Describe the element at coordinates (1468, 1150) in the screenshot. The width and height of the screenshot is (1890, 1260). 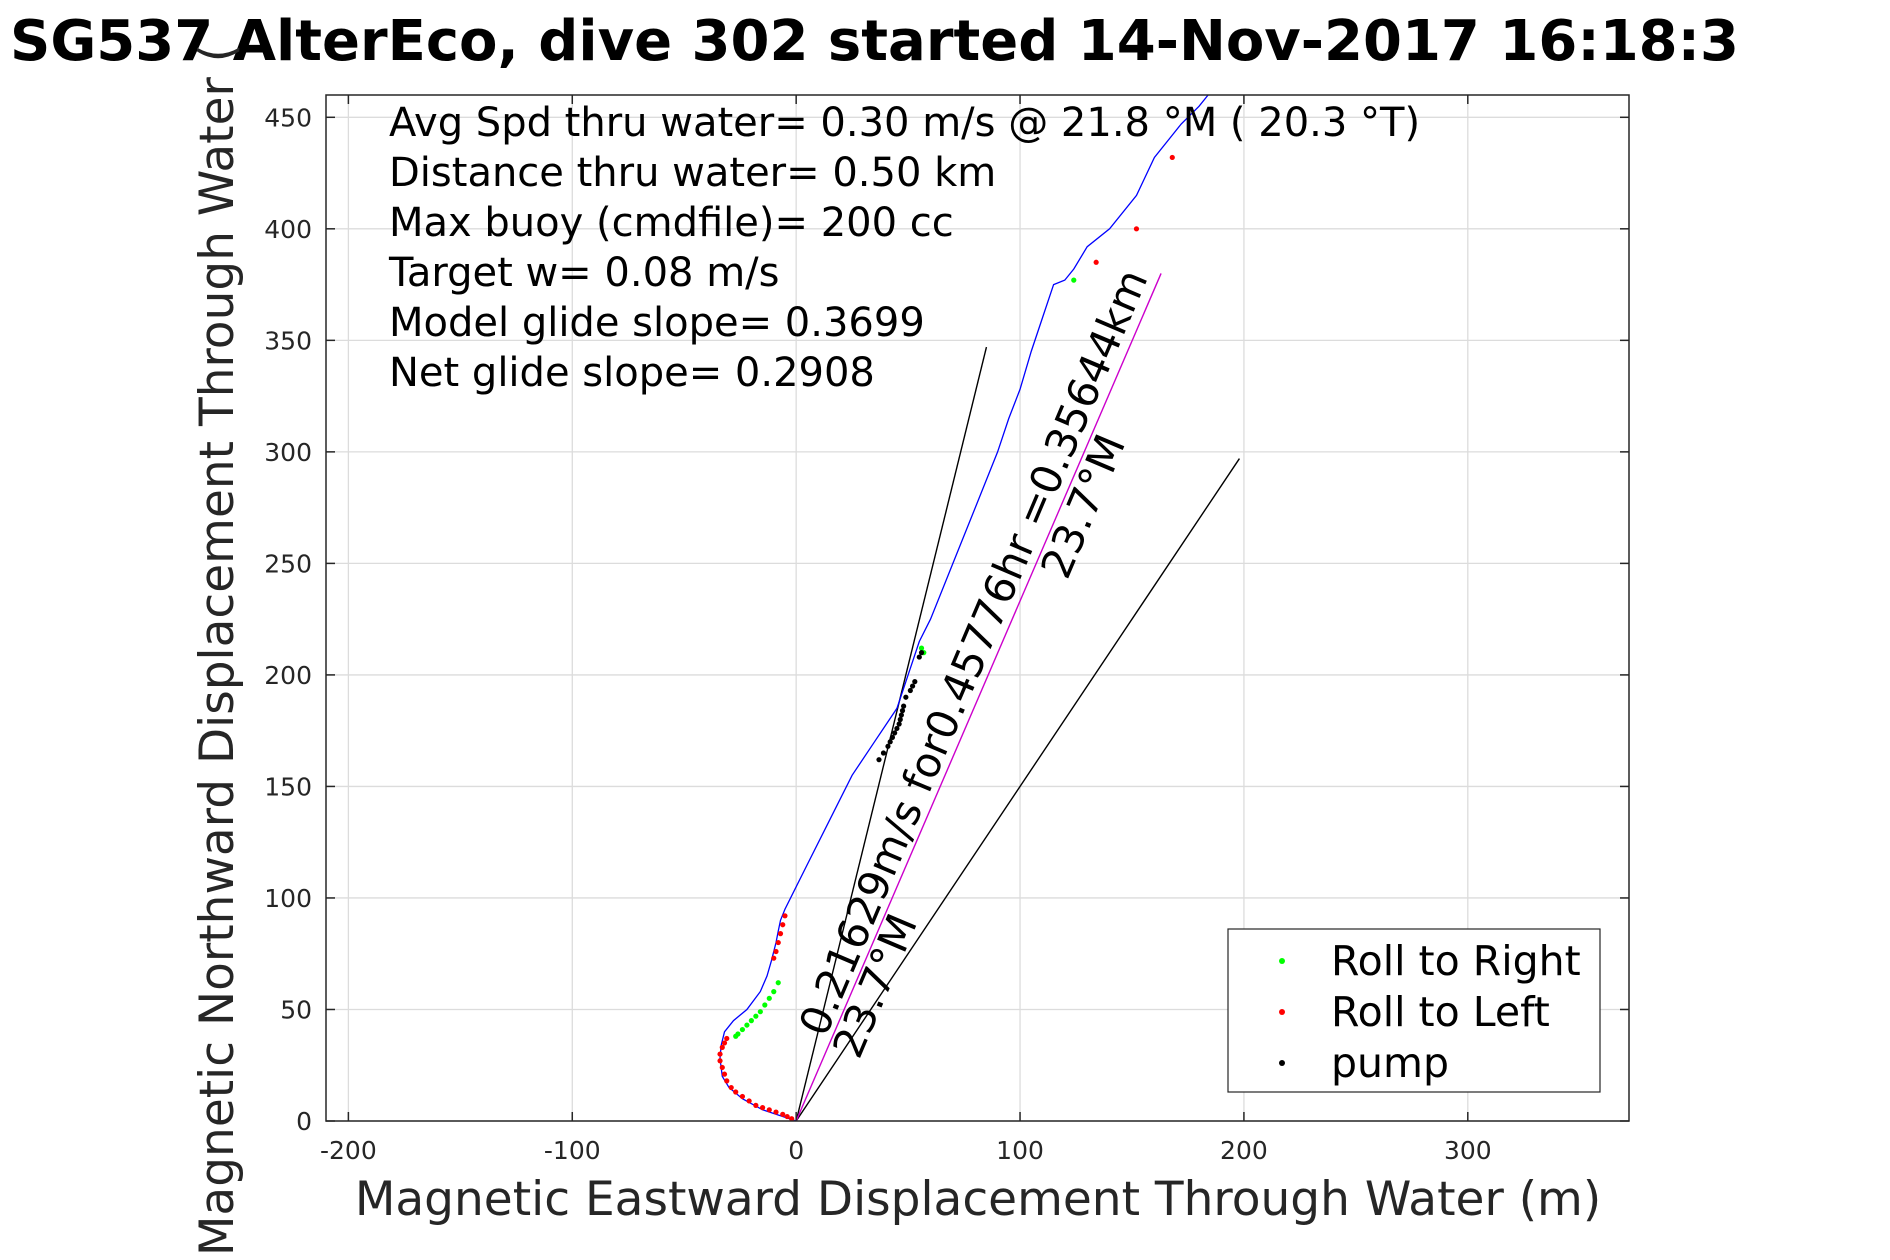
I see `x-tick-label: 300` at that location.